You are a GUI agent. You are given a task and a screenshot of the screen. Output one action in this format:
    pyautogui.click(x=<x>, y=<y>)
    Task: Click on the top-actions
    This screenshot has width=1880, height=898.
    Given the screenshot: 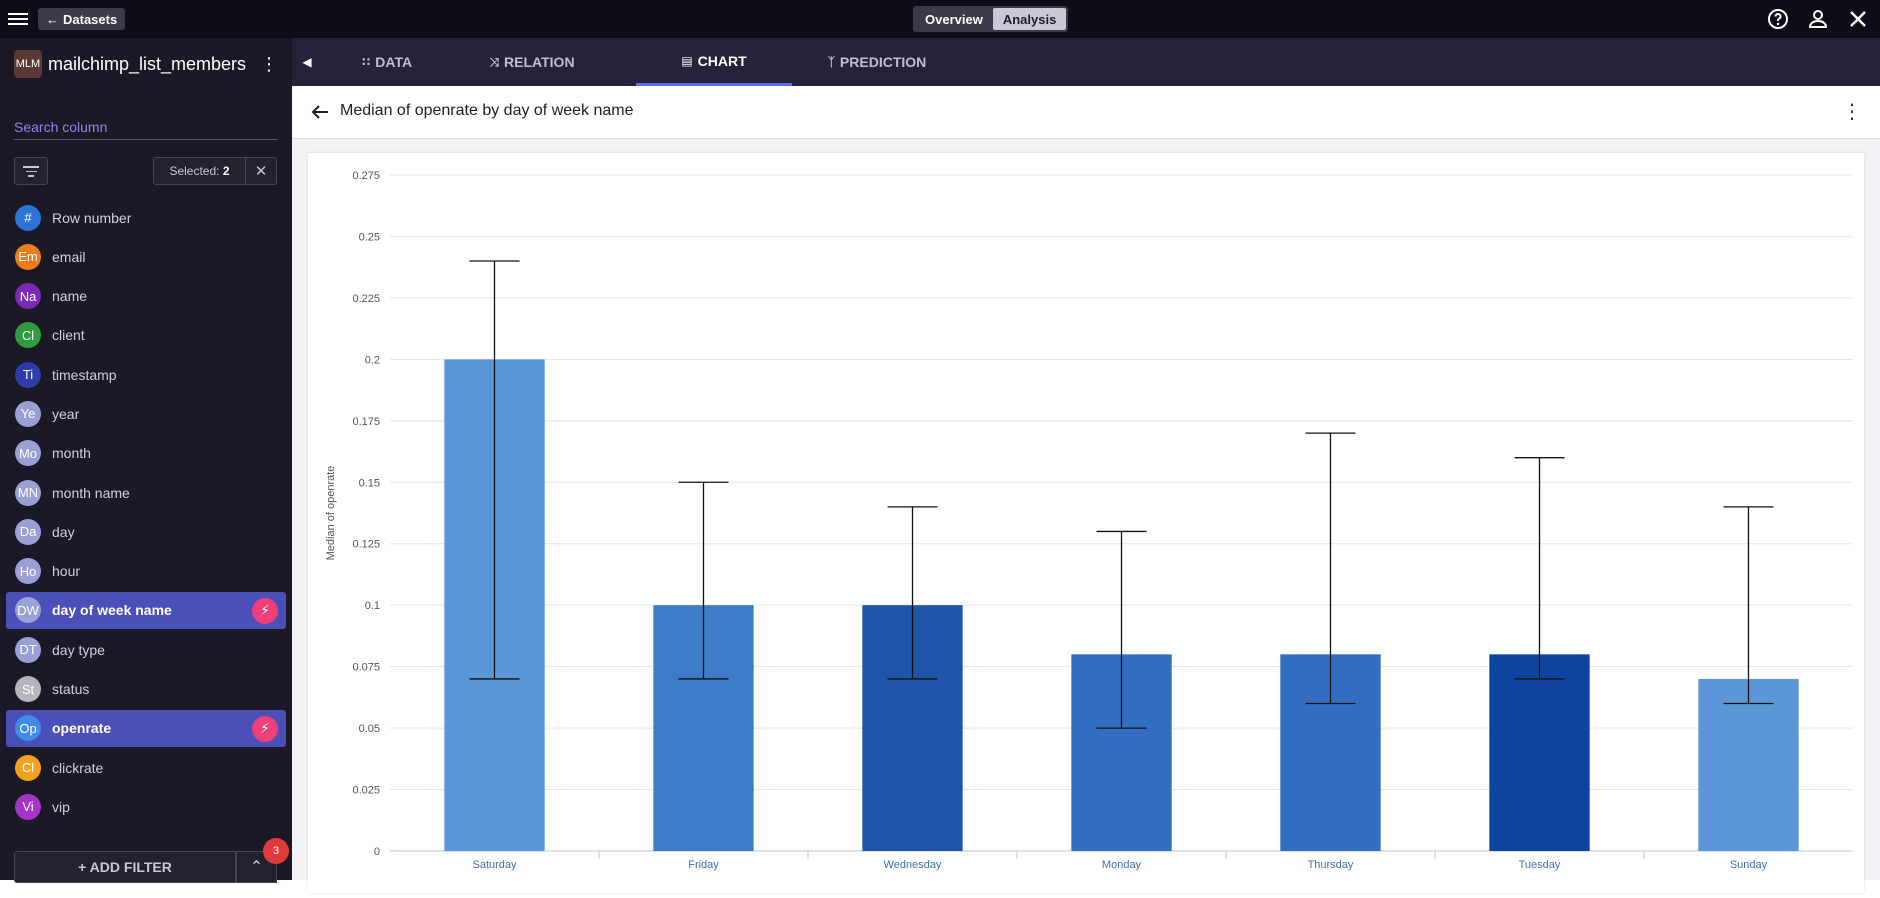 What is the action you would take?
    pyautogui.click(x=1818, y=19)
    